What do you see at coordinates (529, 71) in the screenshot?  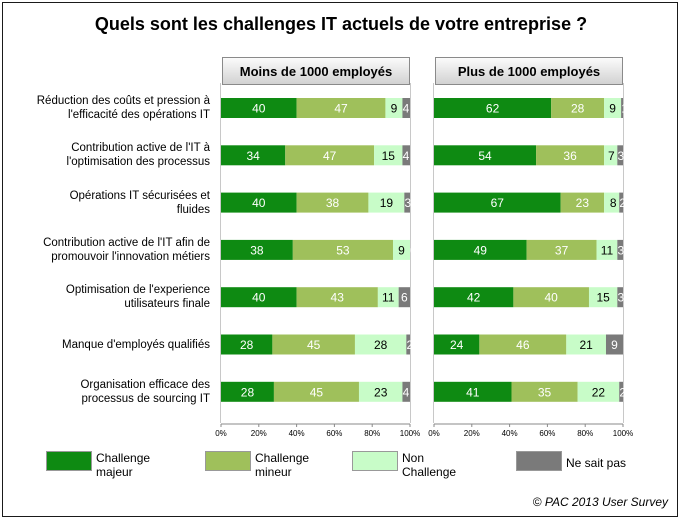 I see `panel-header-right: Plus de 1000 employés` at bounding box center [529, 71].